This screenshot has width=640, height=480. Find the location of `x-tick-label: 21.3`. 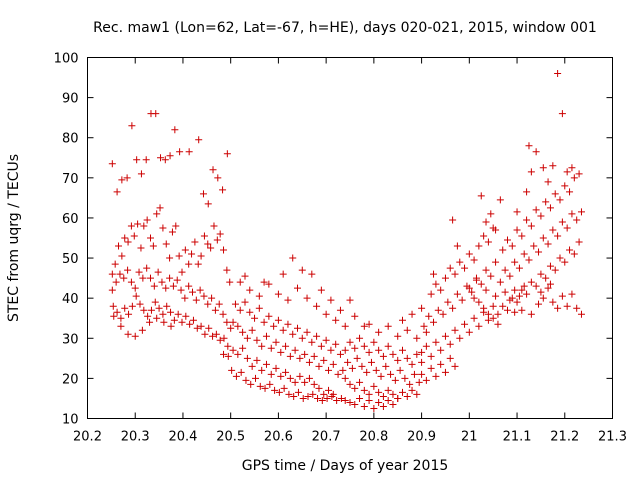

x-tick-label: 21.3 is located at coordinates (612, 437).